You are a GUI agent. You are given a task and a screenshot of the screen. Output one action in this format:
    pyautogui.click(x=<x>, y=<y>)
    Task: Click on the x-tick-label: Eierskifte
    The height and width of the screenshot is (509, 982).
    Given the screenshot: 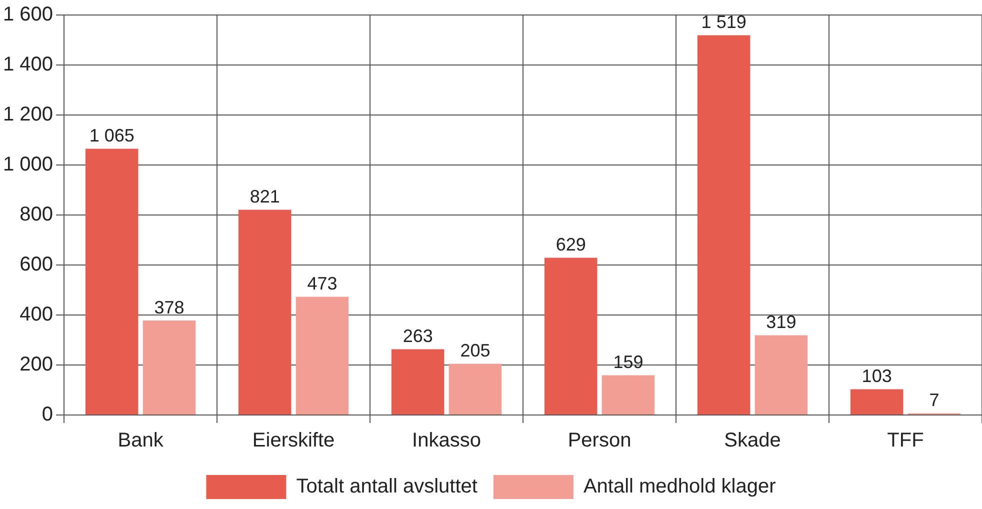 What is the action you would take?
    pyautogui.click(x=293, y=441)
    